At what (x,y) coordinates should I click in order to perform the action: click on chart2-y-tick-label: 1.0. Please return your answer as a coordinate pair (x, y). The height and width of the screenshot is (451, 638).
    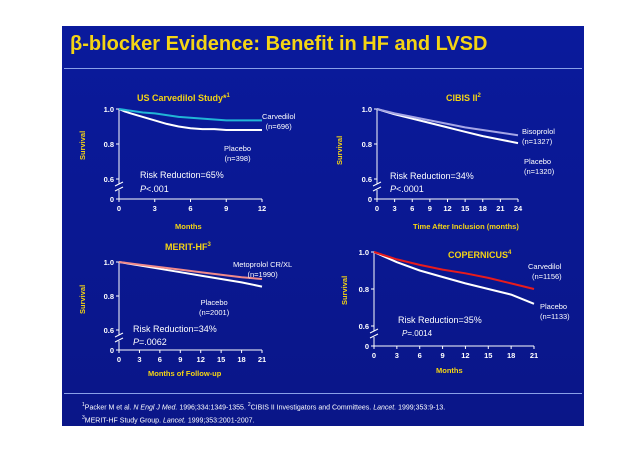
    Looking at the image, I should click on (367, 109).